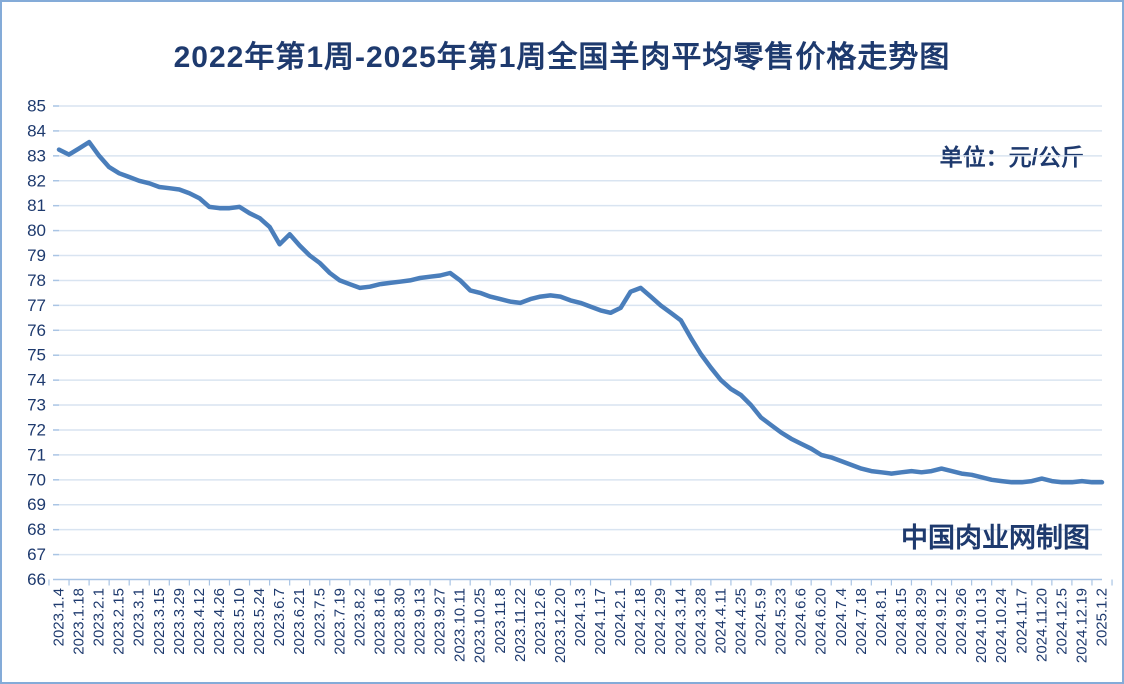 This screenshot has height=684, width=1124. What do you see at coordinates (801, 617) in the screenshot?
I see `x-tick-label: 2024.6.6` at bounding box center [801, 617].